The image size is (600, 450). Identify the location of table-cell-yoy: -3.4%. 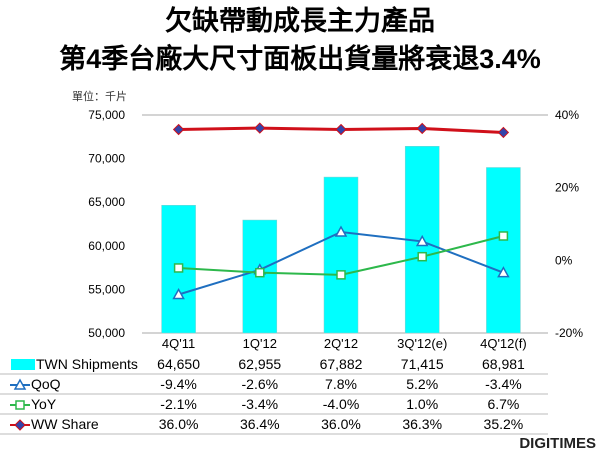
(260, 404).